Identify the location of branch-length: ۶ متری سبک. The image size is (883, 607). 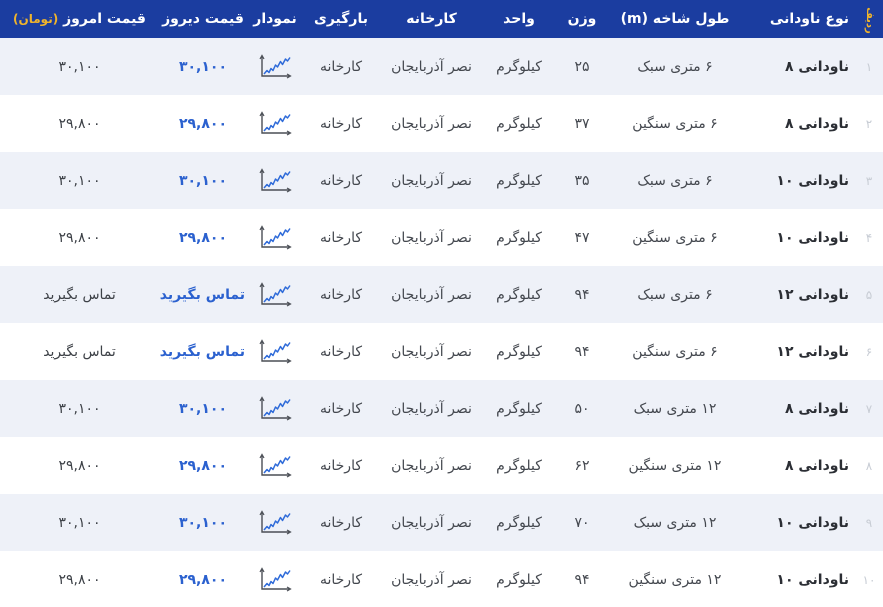
(675, 180).